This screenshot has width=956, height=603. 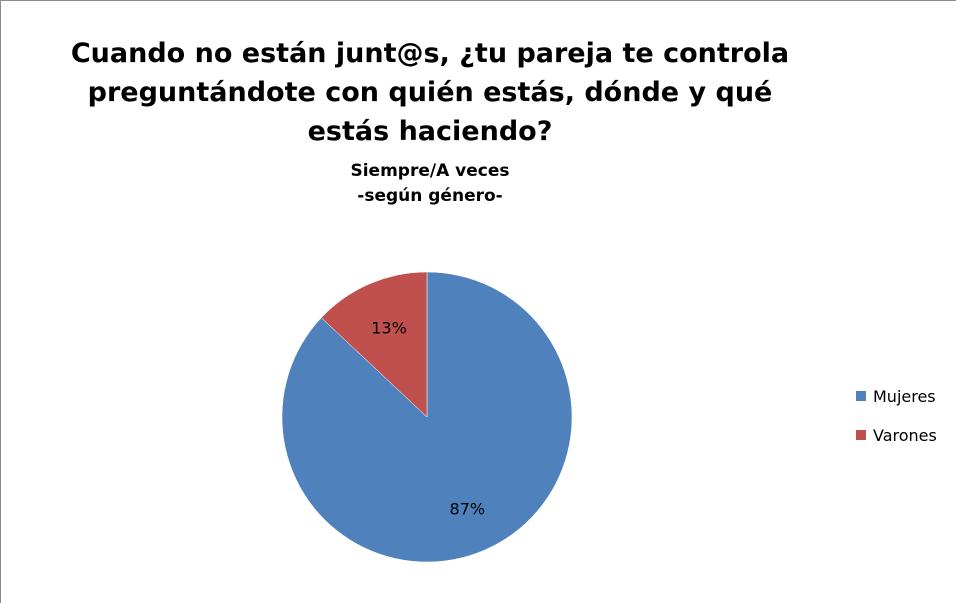 What do you see at coordinates (389, 328) in the screenshot?
I see `data-label-varones: 13%` at bounding box center [389, 328].